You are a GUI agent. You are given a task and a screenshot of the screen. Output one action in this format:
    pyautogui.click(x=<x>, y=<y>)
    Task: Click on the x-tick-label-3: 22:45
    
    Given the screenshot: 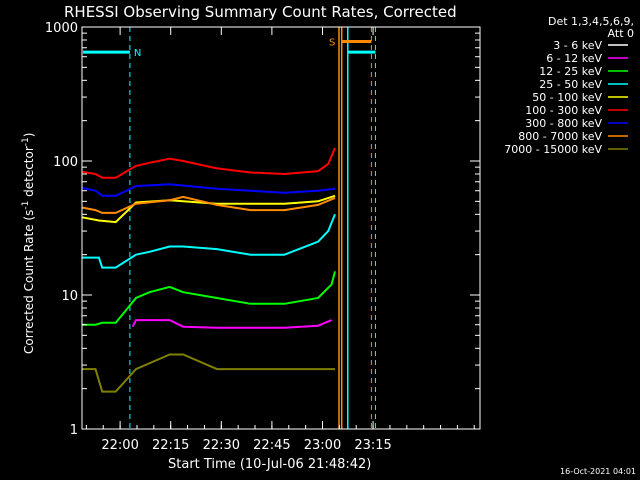 What is the action you would take?
    pyautogui.click(x=271, y=445)
    